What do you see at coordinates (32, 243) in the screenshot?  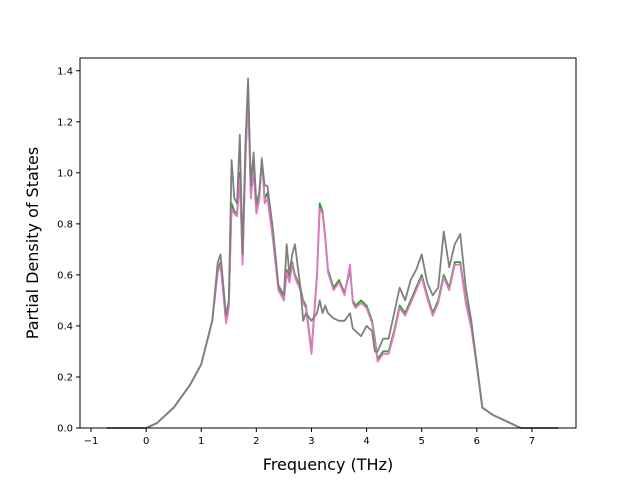 I see `y-axis-label: Partial Density of States` at bounding box center [32, 243].